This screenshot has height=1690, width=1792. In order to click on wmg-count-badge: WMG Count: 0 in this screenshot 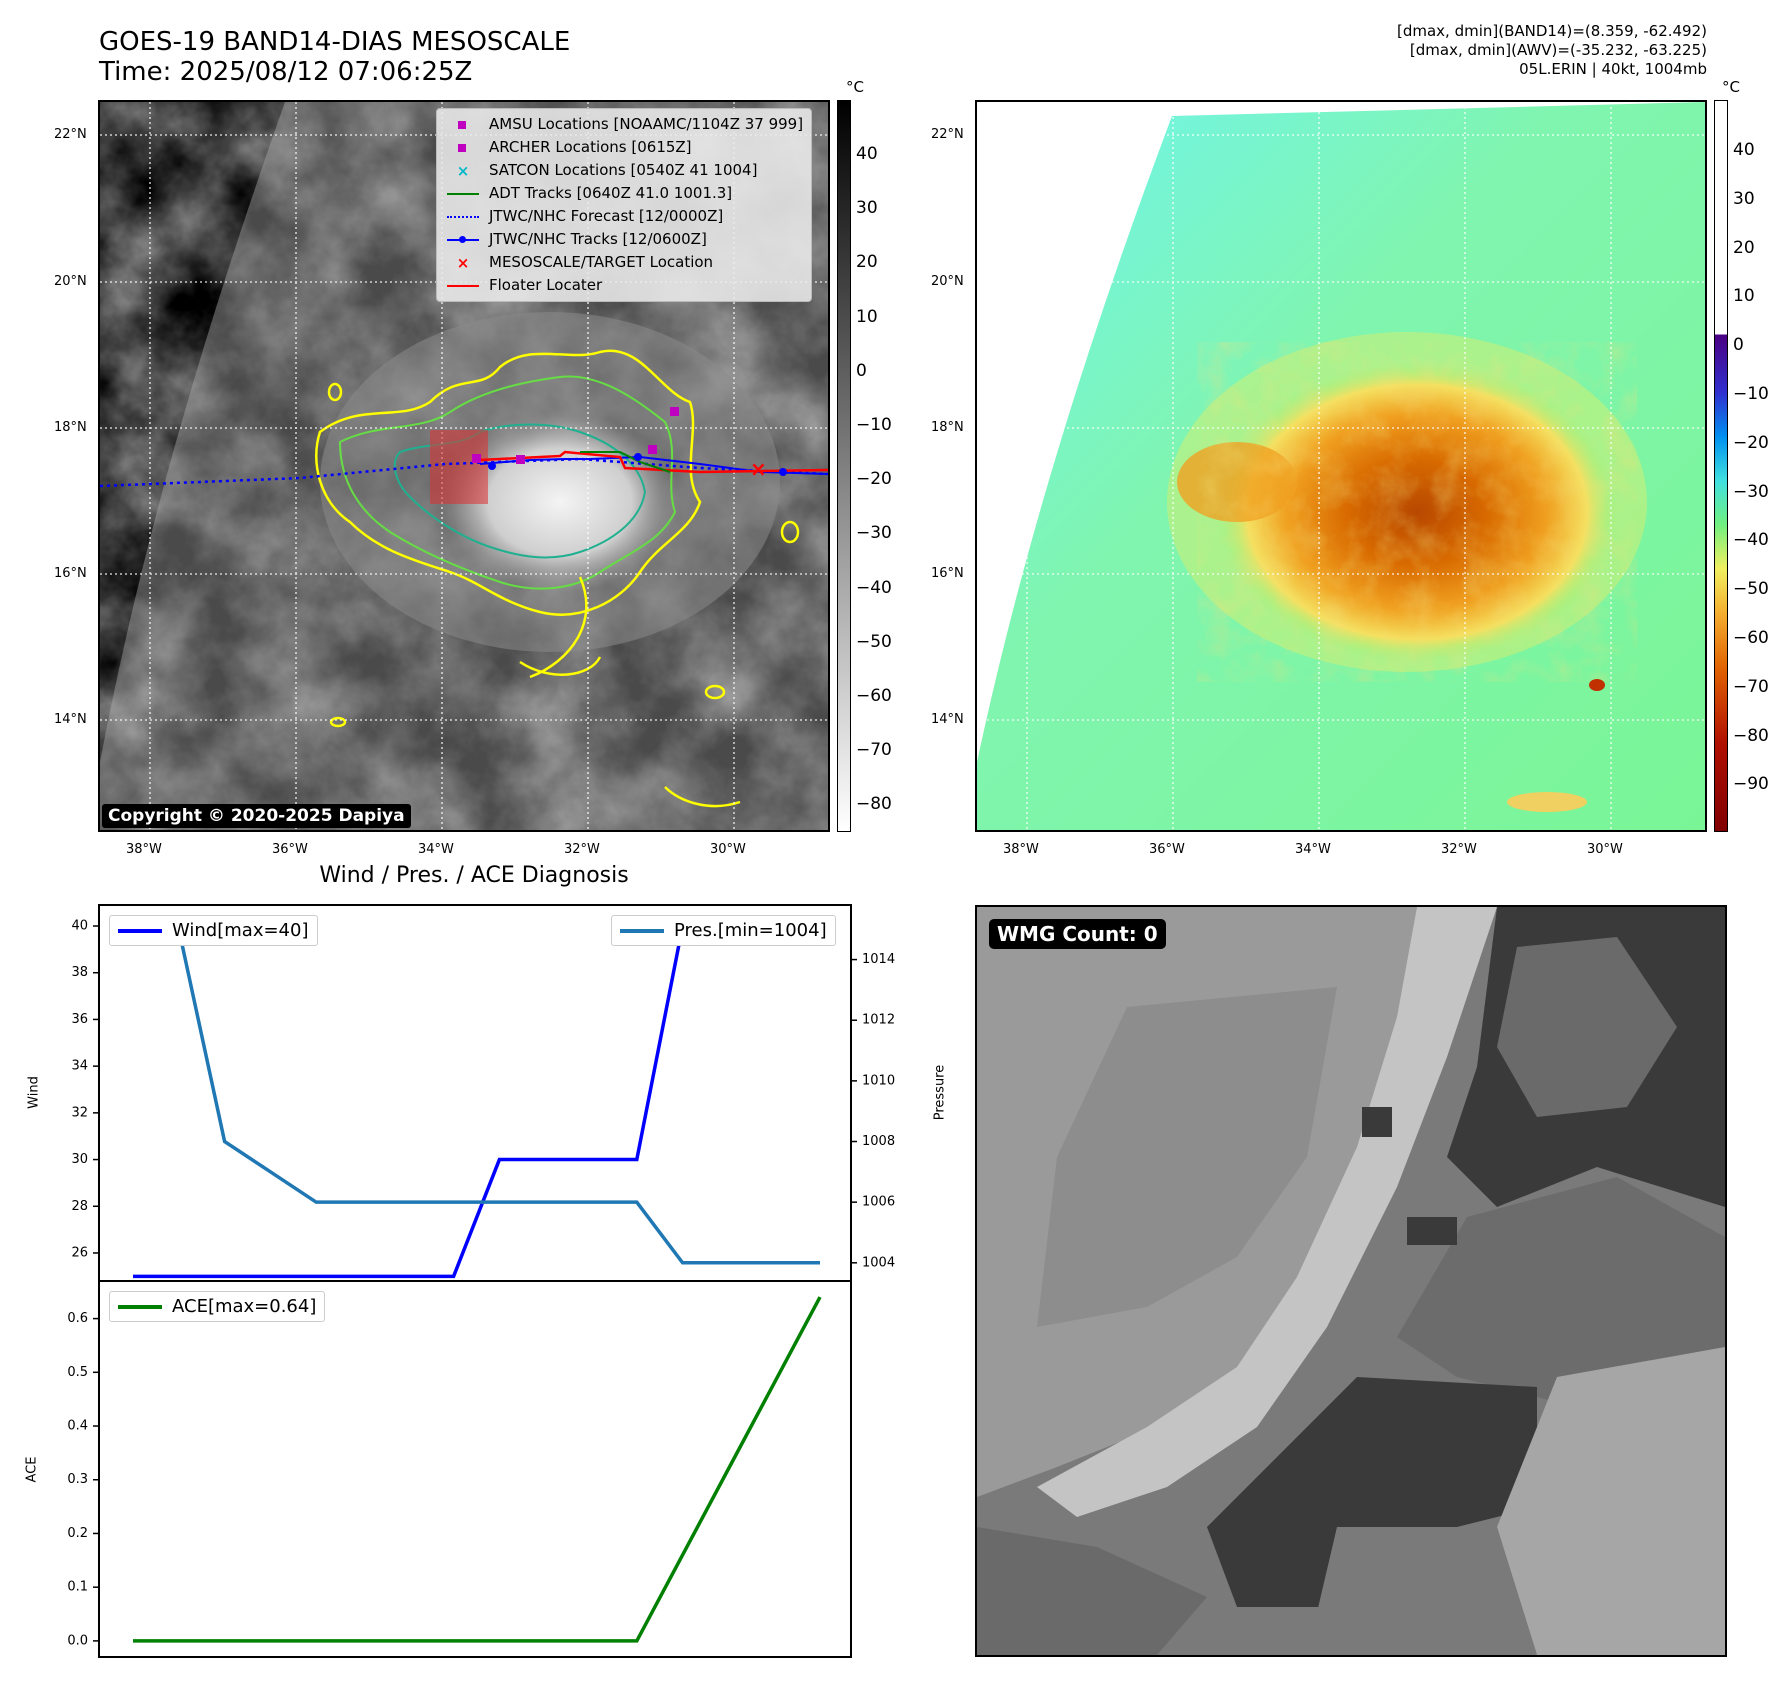, I will do `click(1077, 934)`.